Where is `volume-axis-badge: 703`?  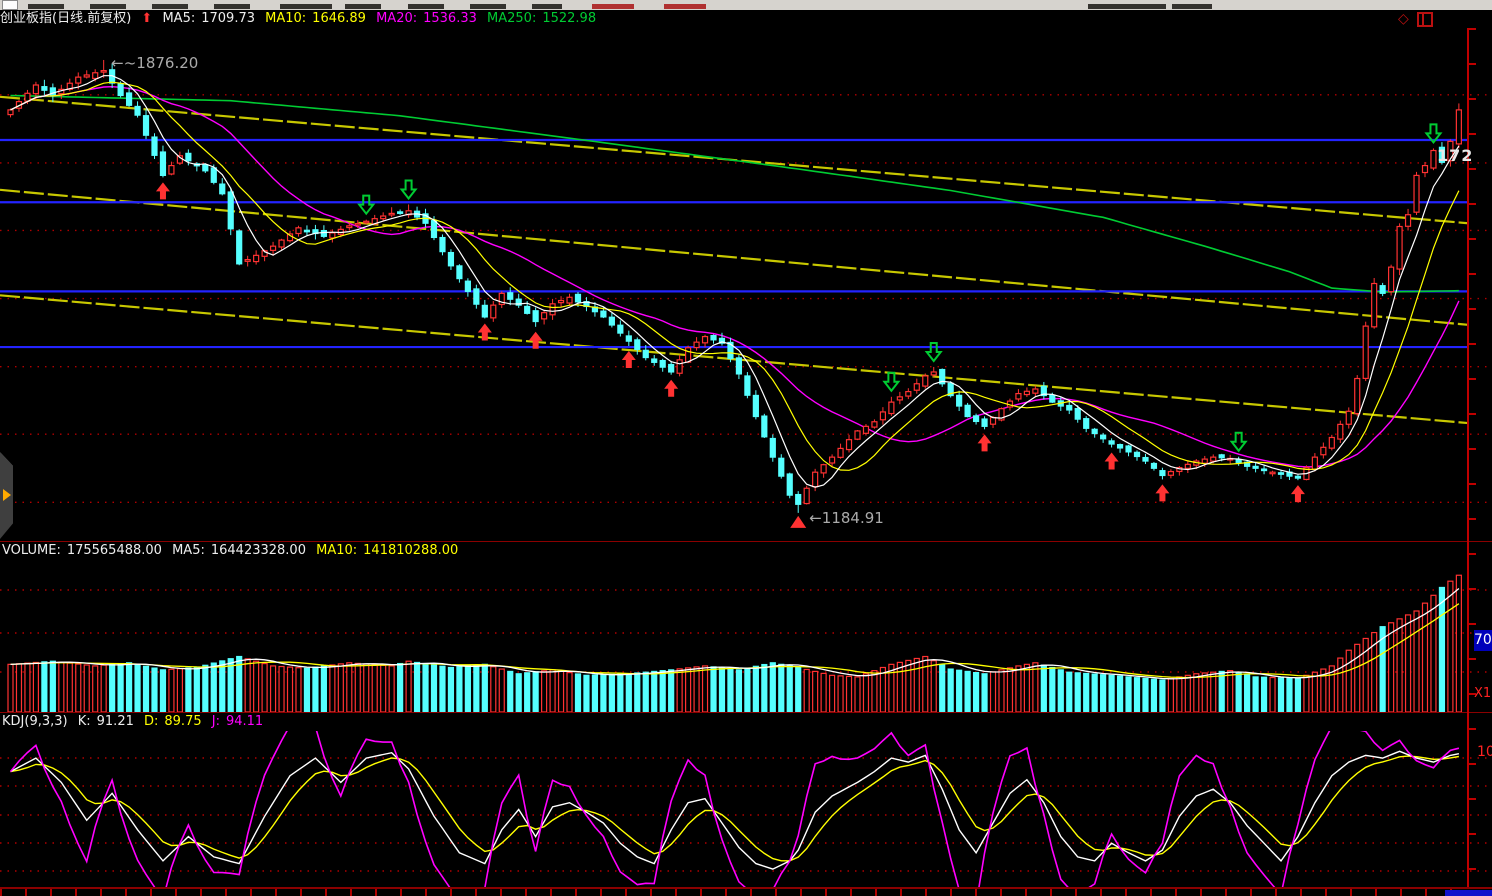 volume-axis-badge: 703 is located at coordinates (1483, 640).